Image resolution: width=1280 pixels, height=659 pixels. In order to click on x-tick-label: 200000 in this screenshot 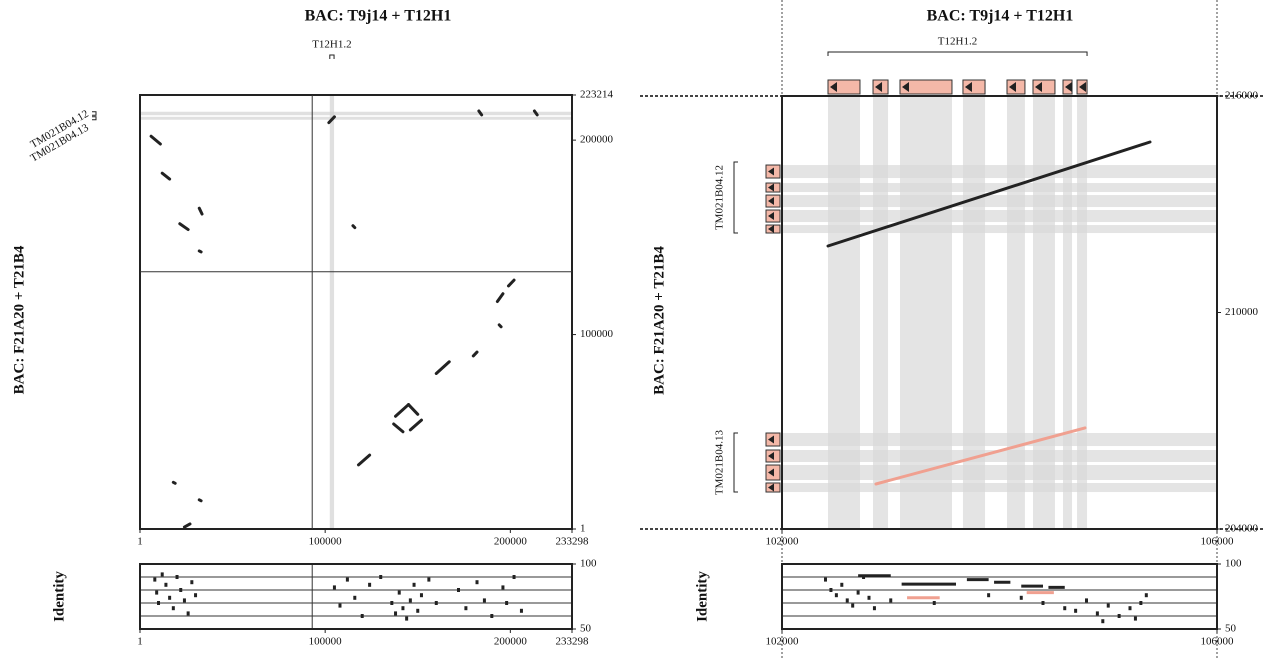, I will do `click(511, 642)`.